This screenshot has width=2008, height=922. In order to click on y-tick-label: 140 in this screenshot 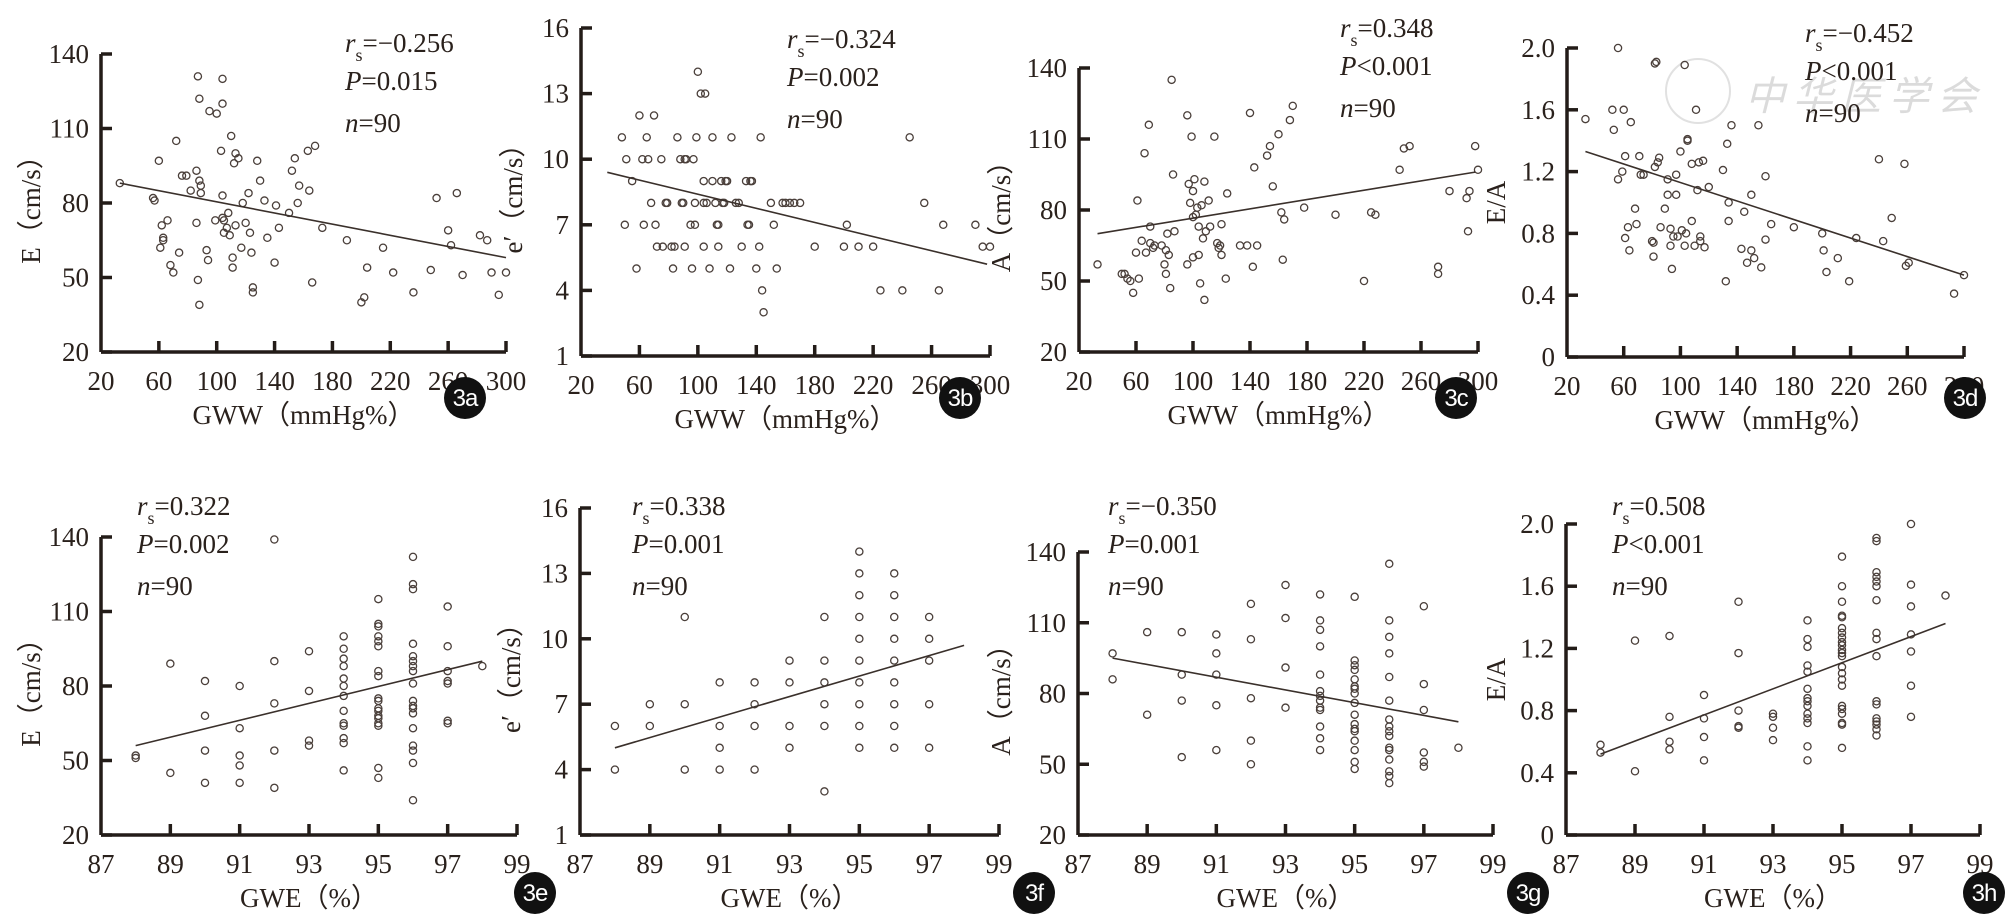, I will do `click(69, 54)`.